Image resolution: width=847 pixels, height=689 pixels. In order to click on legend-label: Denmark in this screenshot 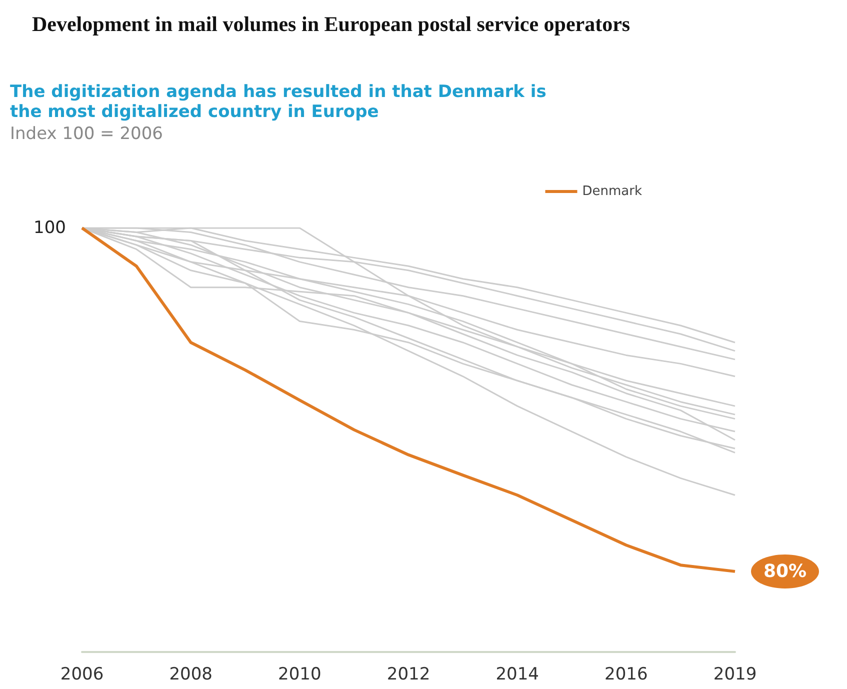, I will do `click(612, 191)`.